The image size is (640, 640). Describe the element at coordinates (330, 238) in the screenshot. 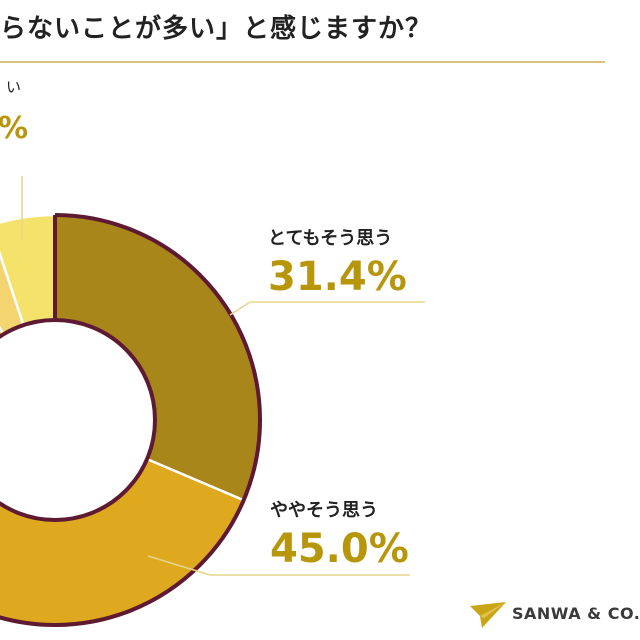

I see `slice-label-1: とてもそう思う` at that location.